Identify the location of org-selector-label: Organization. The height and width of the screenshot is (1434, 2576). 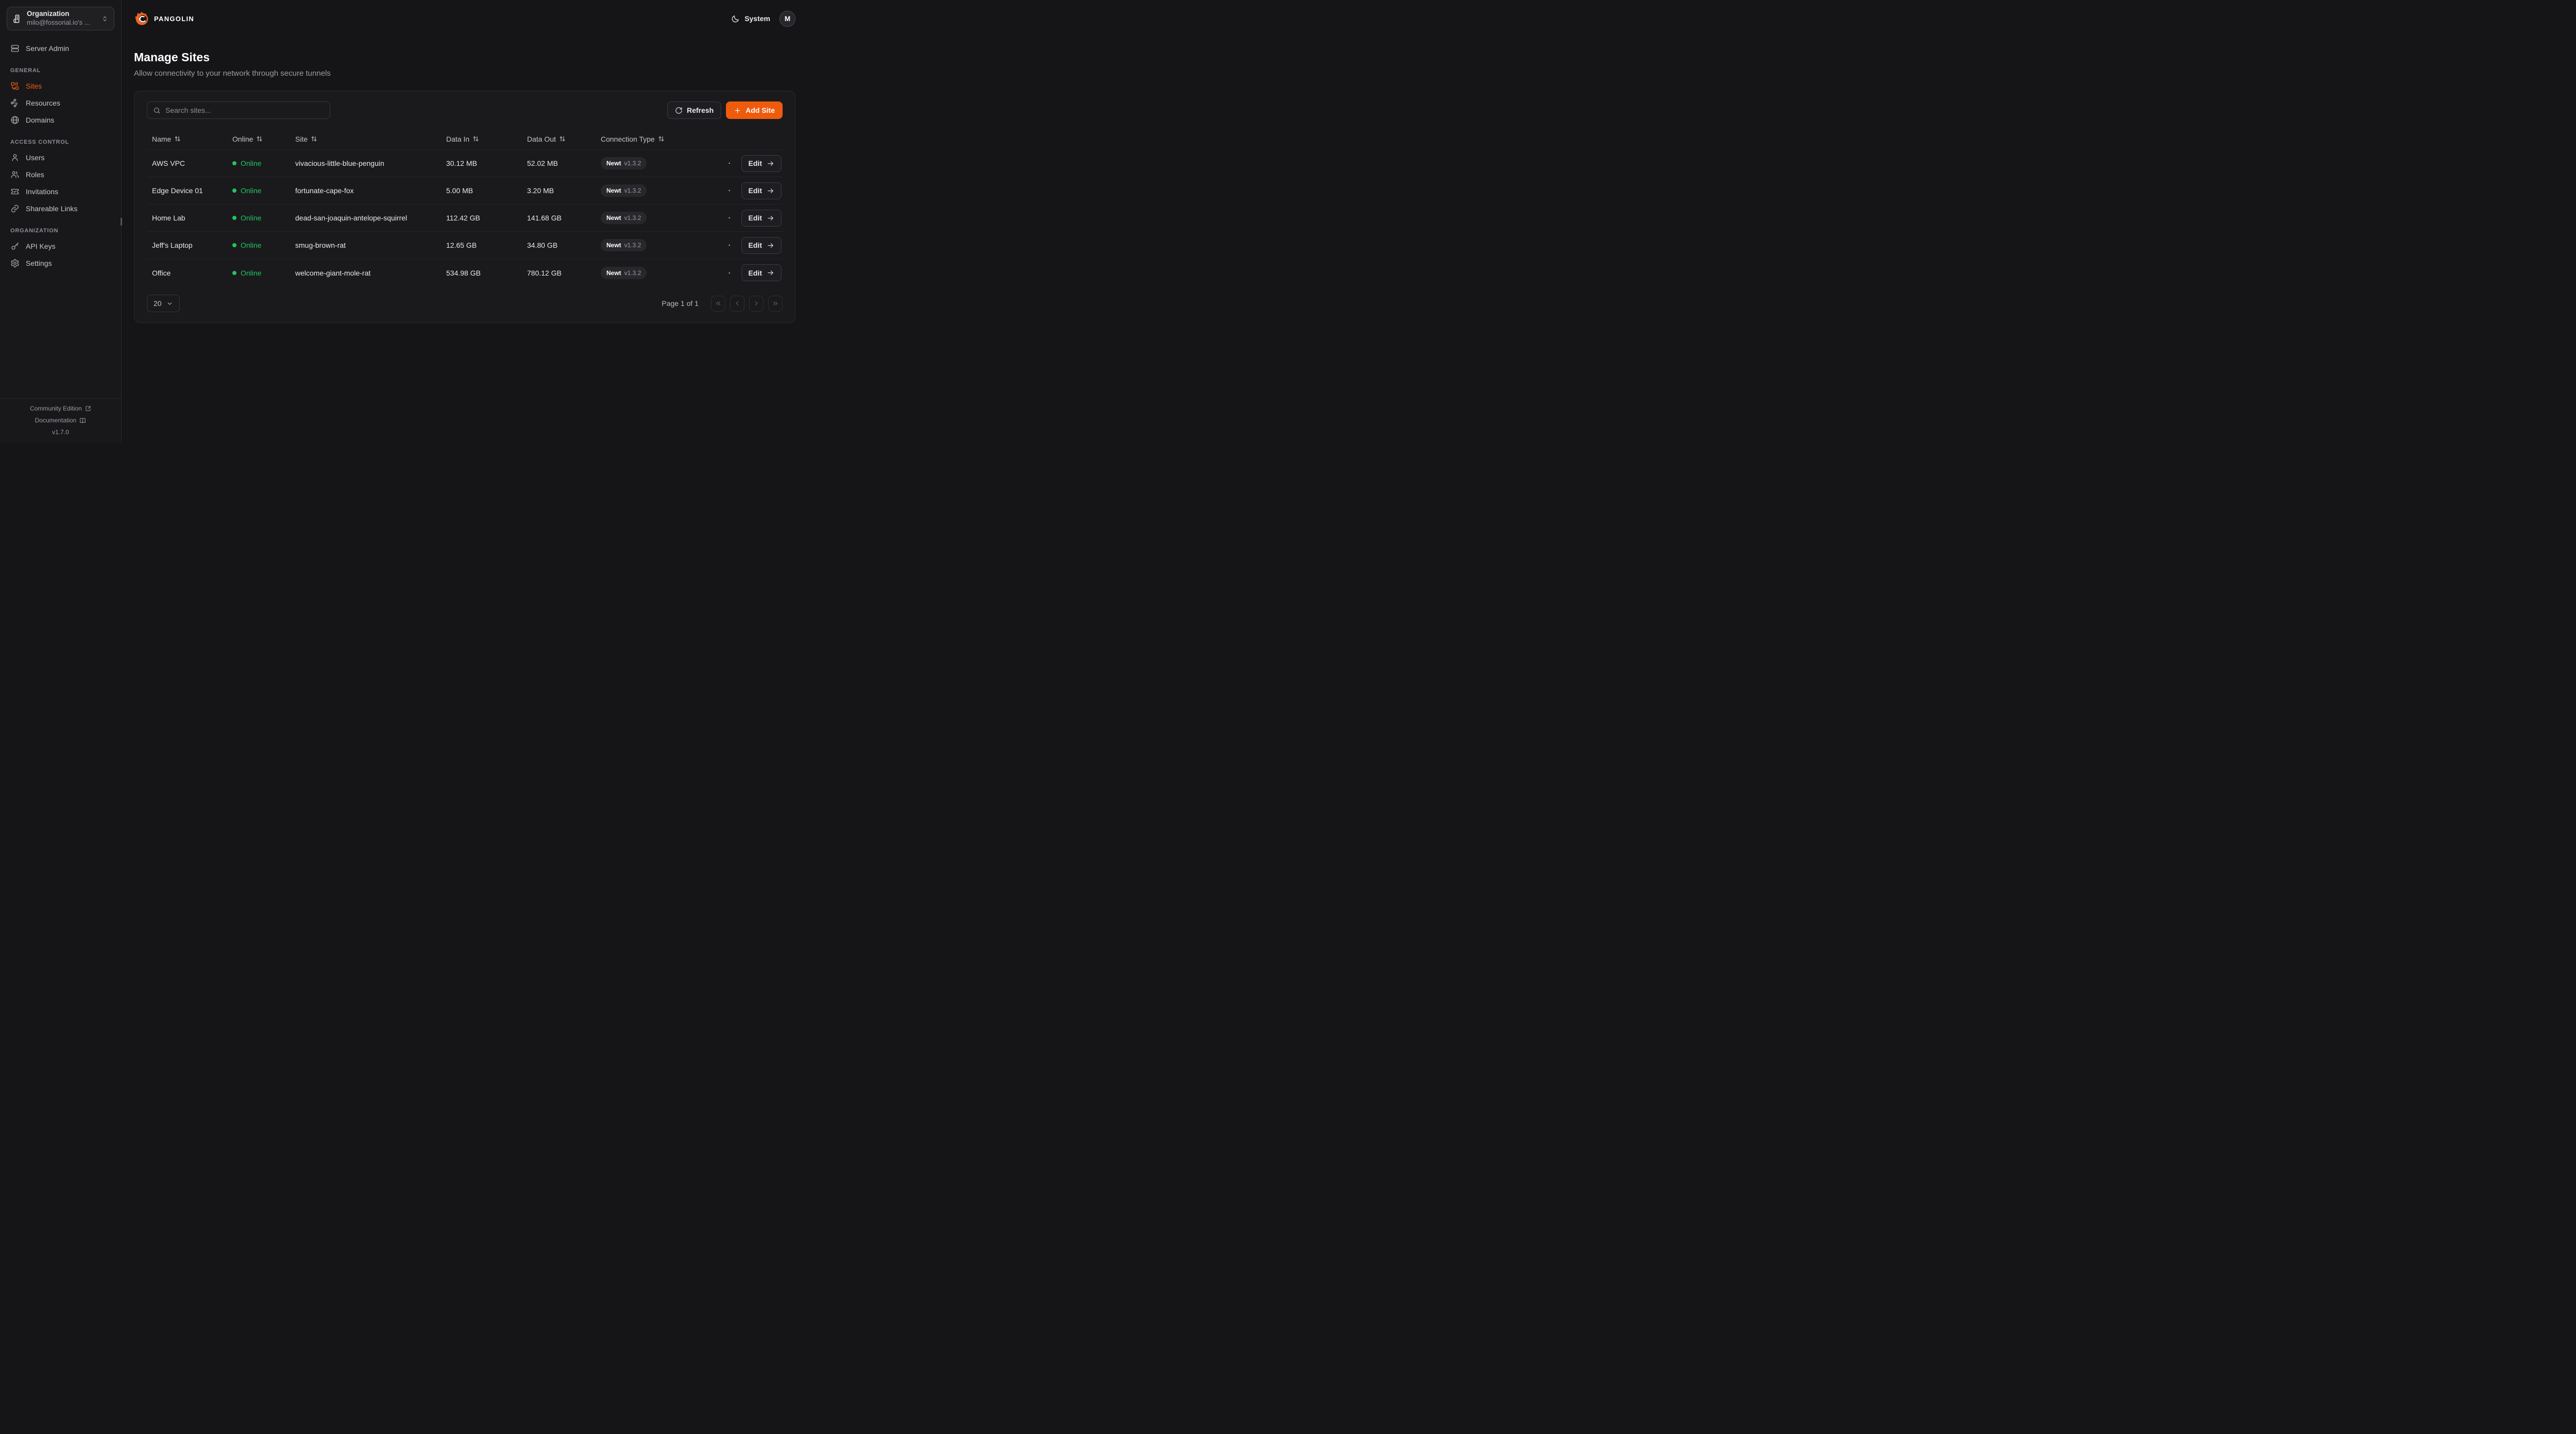
(48, 14).